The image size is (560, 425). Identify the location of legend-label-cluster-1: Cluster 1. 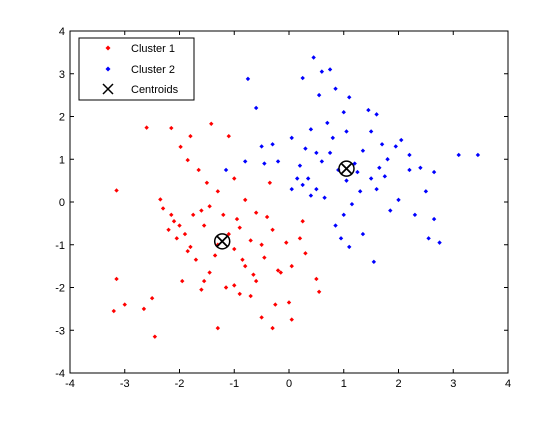
(153, 49).